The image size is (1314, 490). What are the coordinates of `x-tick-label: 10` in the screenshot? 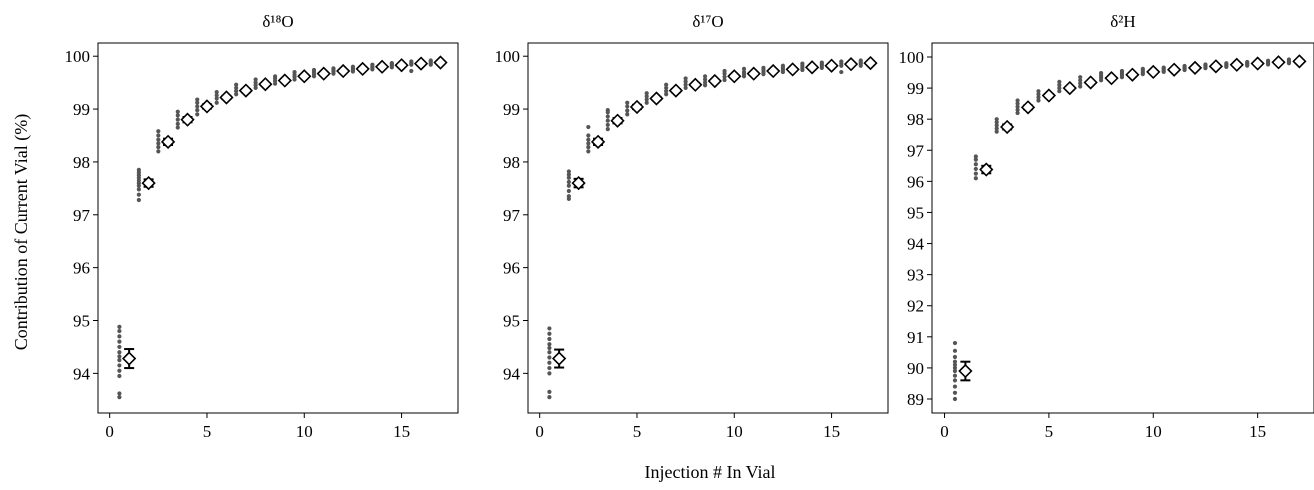 It's located at (1153, 431).